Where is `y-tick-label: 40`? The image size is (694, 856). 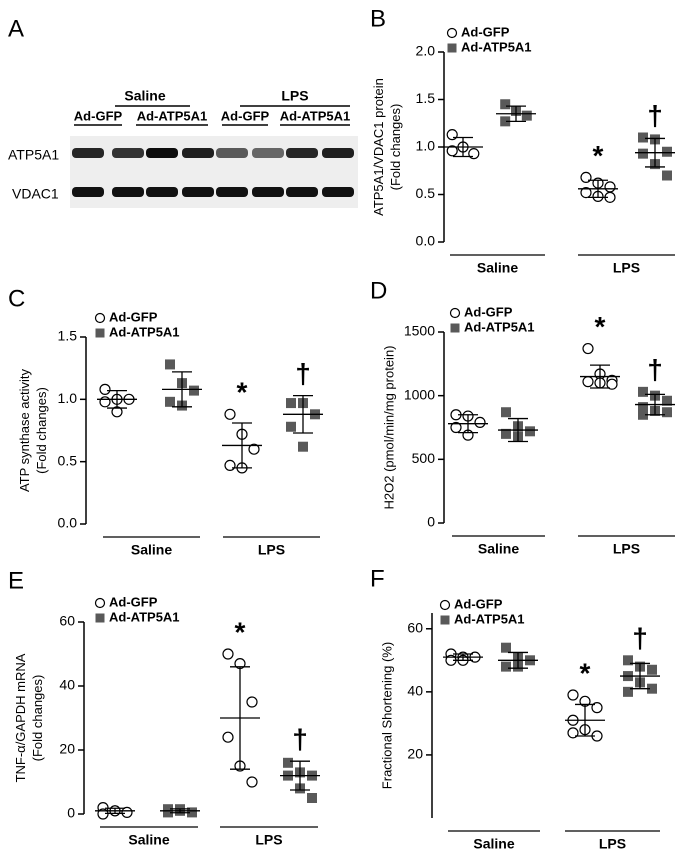 y-tick-label: 40 is located at coordinates (415, 691).